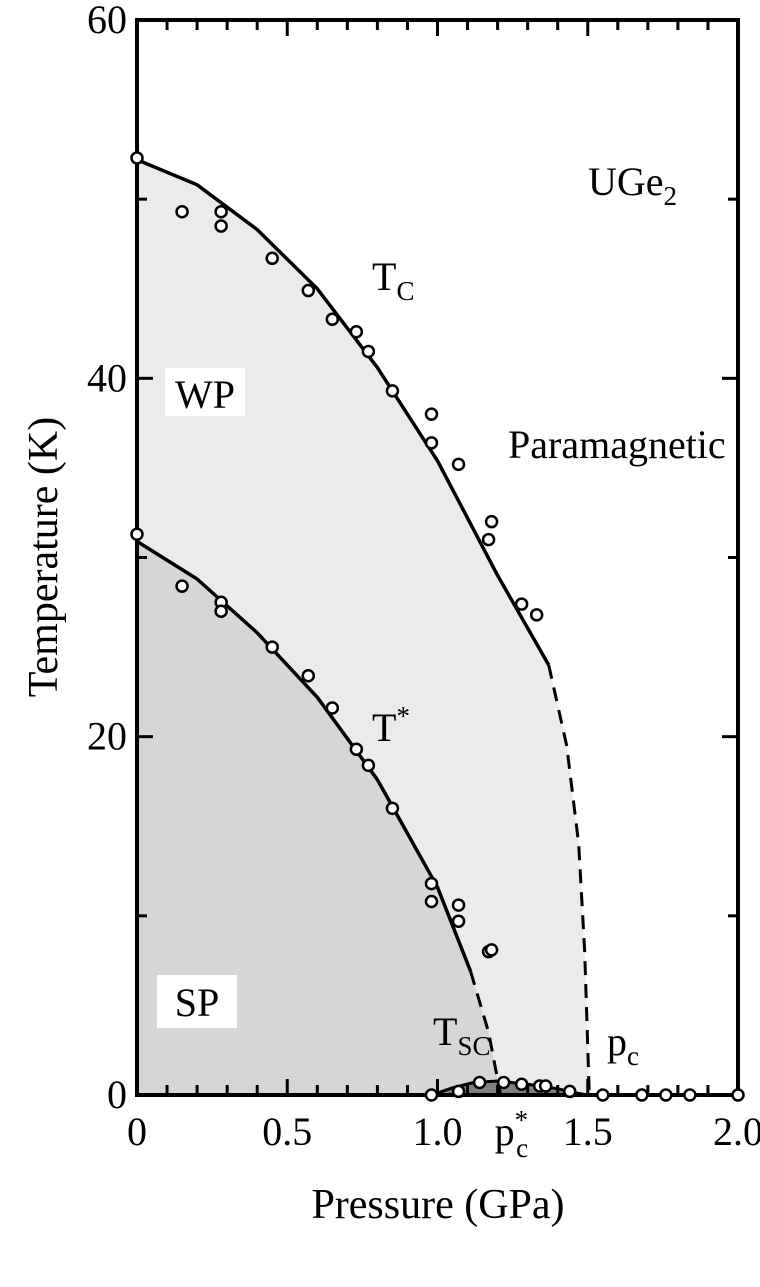 This screenshot has width=760, height=1287. I want to click on x-tick-label: 1.0, so click(438, 1131).